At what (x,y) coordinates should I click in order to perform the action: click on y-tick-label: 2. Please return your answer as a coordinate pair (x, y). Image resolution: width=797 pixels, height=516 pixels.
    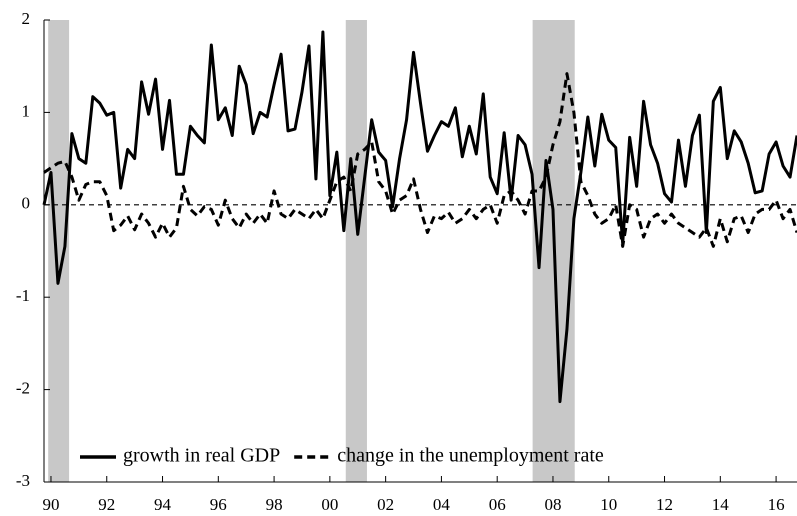
    Looking at the image, I should click on (26, 18).